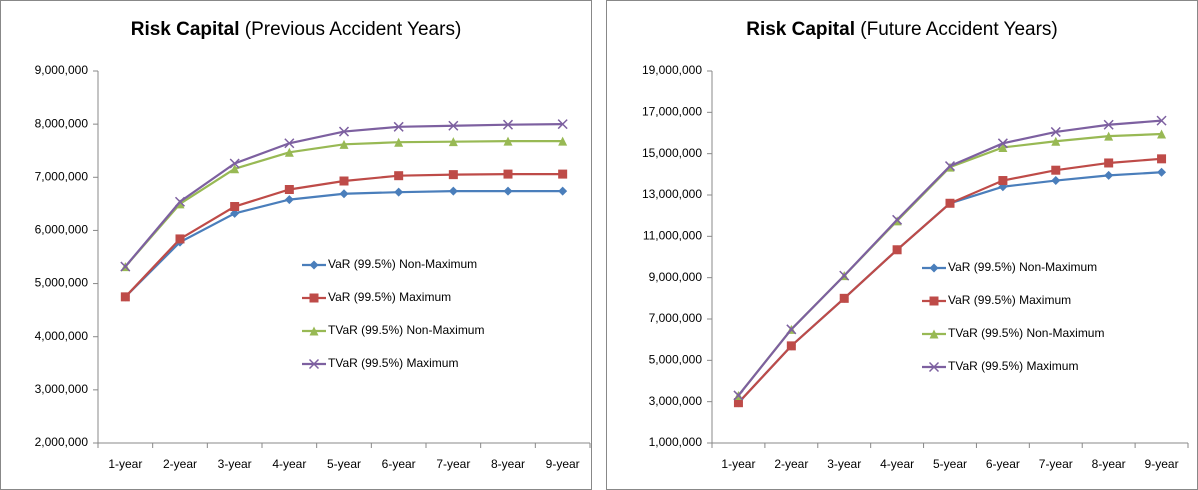  What do you see at coordinates (62, 230) in the screenshot?
I see `y-tick-label: 6,000,000` at bounding box center [62, 230].